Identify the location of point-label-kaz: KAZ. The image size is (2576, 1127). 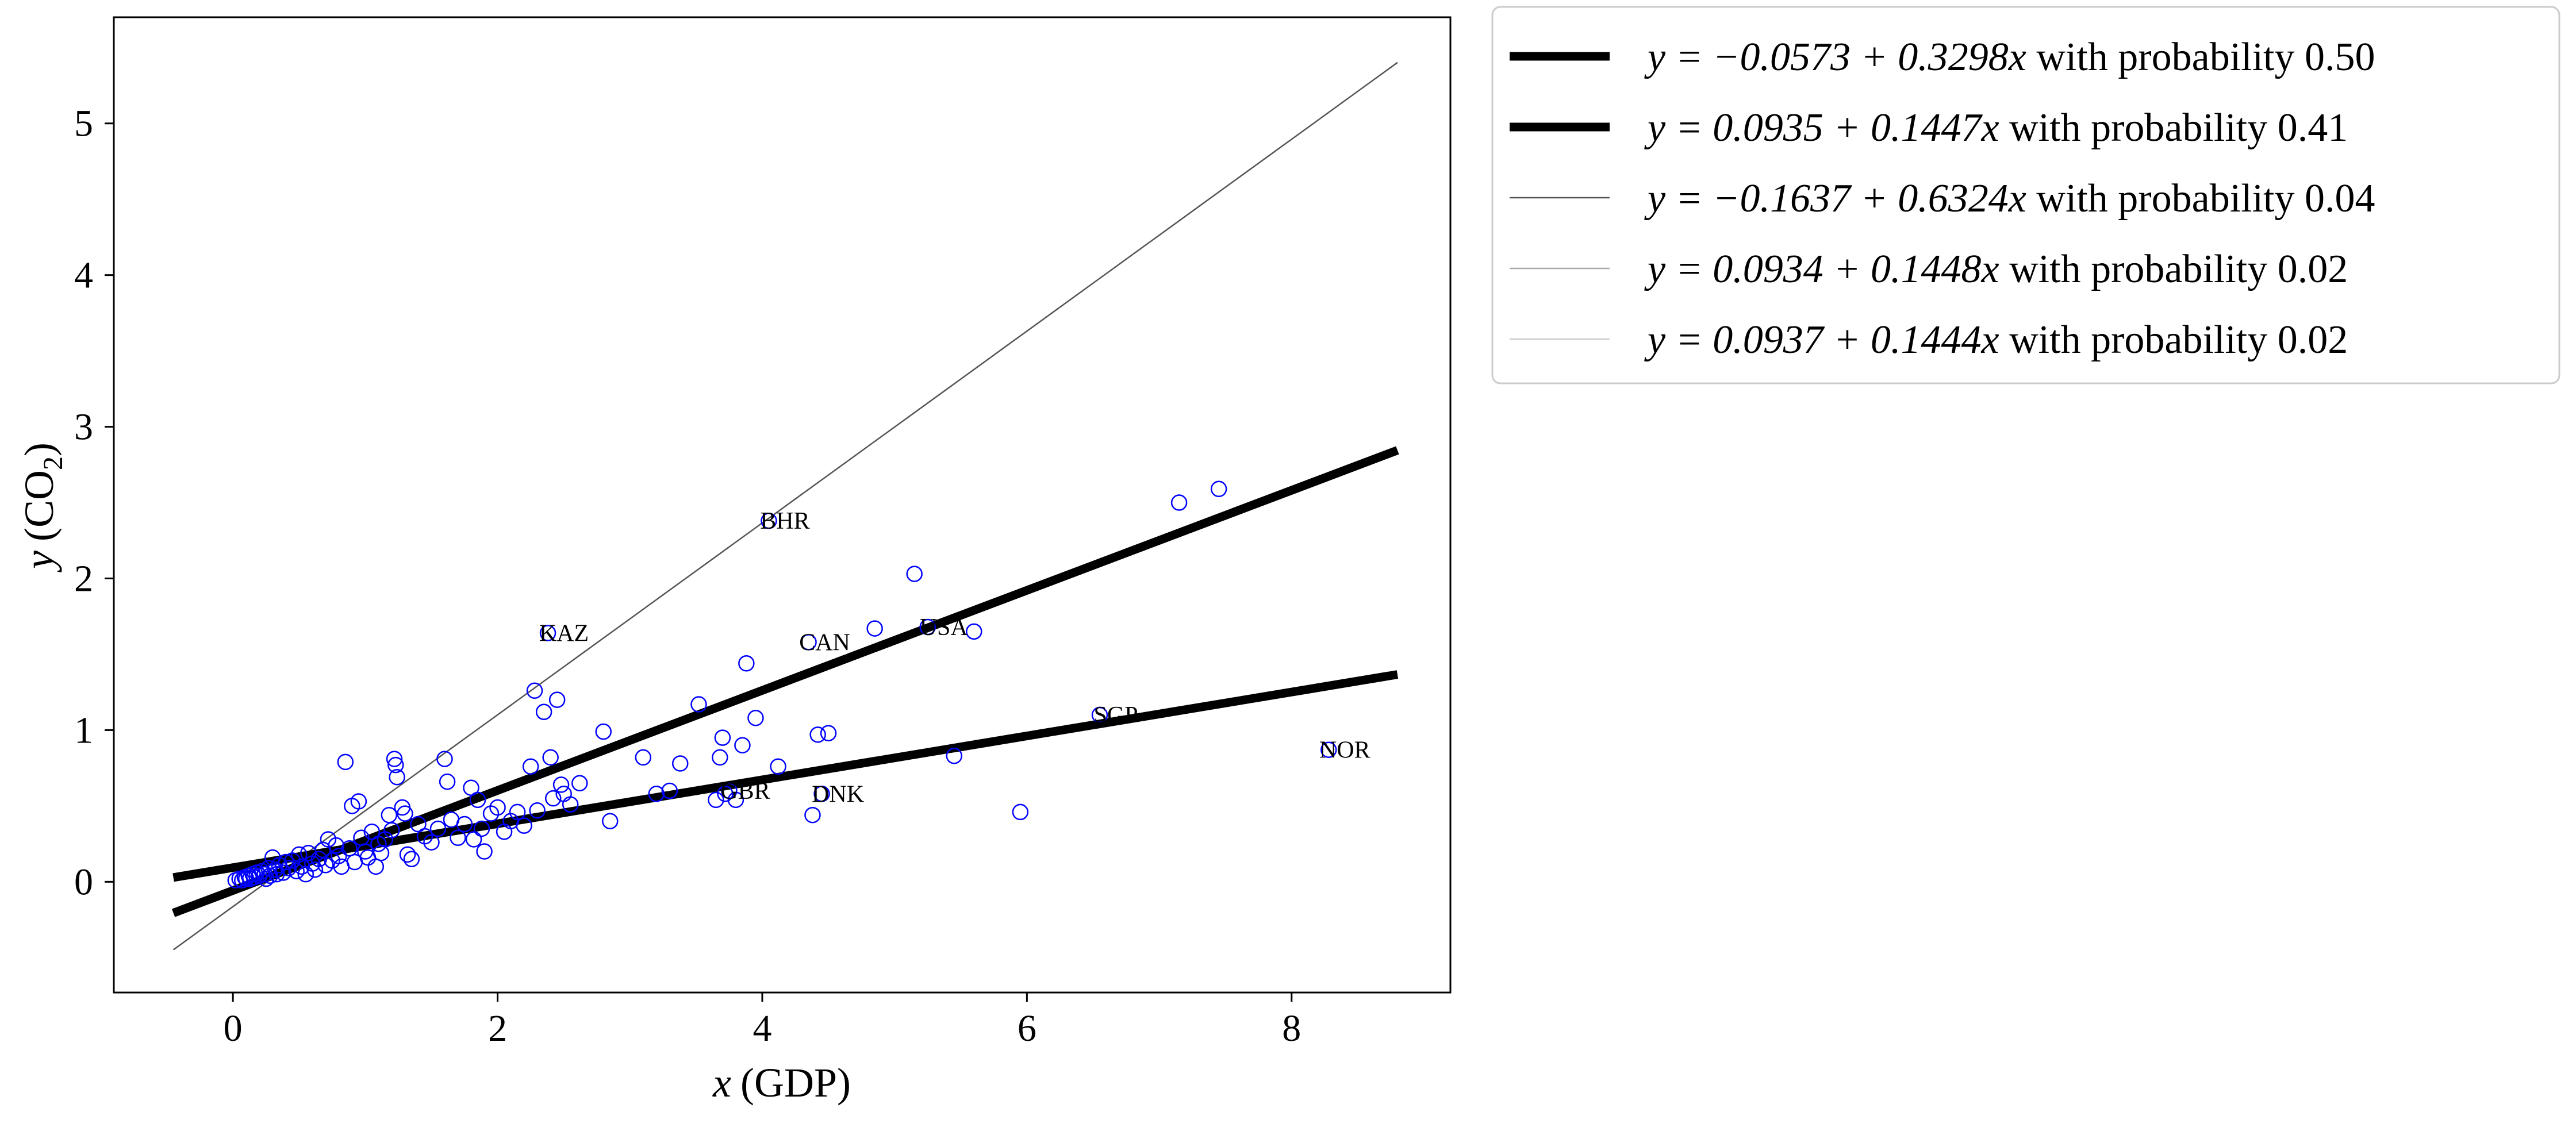
(564, 634).